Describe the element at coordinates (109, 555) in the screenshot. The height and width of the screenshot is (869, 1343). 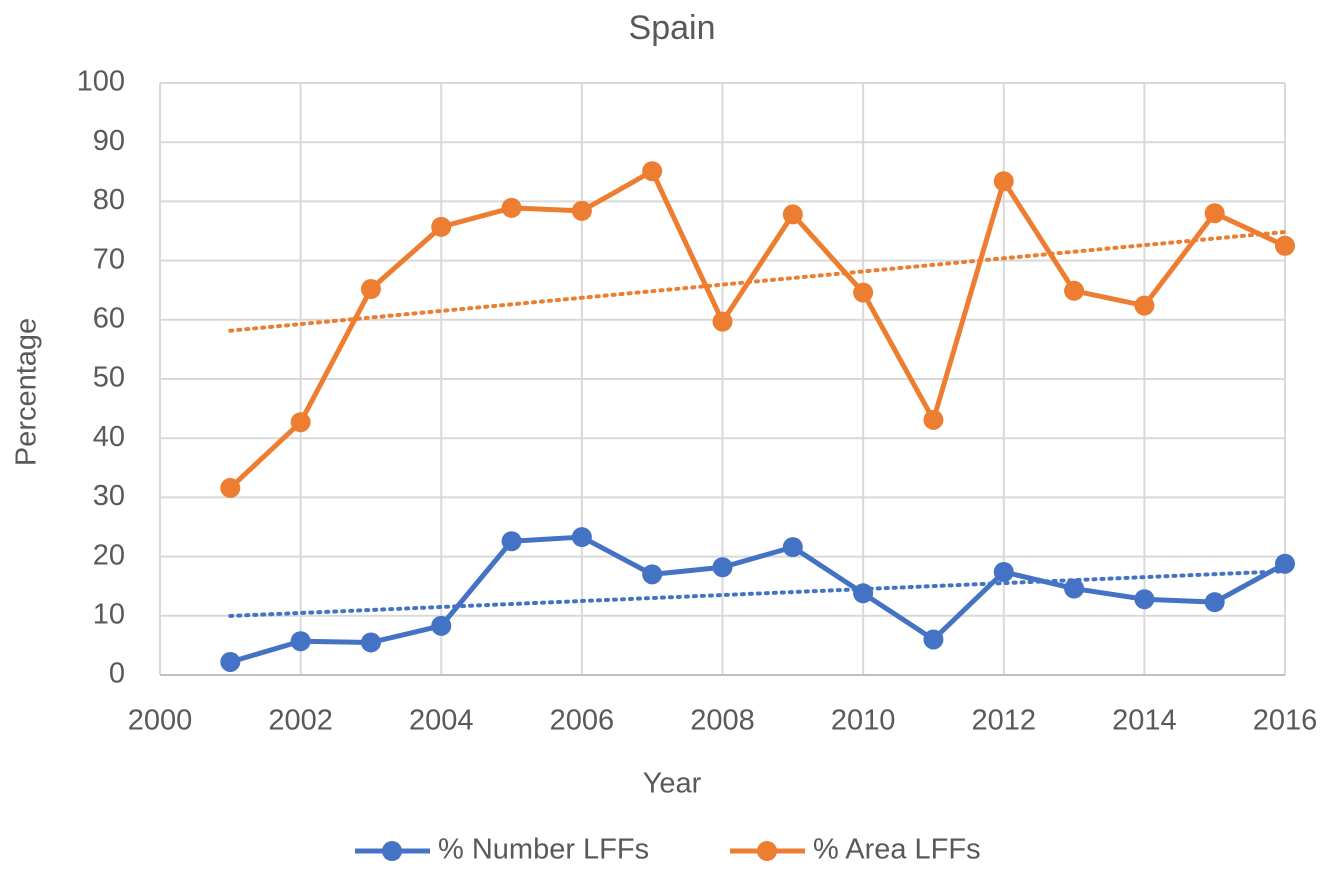
I see `y-tick-label: 20` at that location.